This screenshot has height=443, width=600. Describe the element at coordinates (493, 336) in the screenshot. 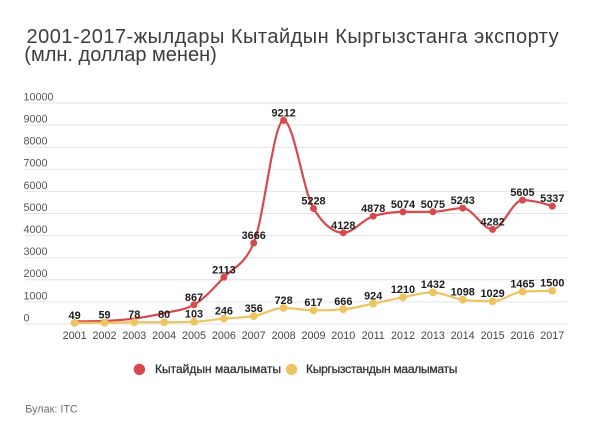

I see `svg-text: 2015` at that location.